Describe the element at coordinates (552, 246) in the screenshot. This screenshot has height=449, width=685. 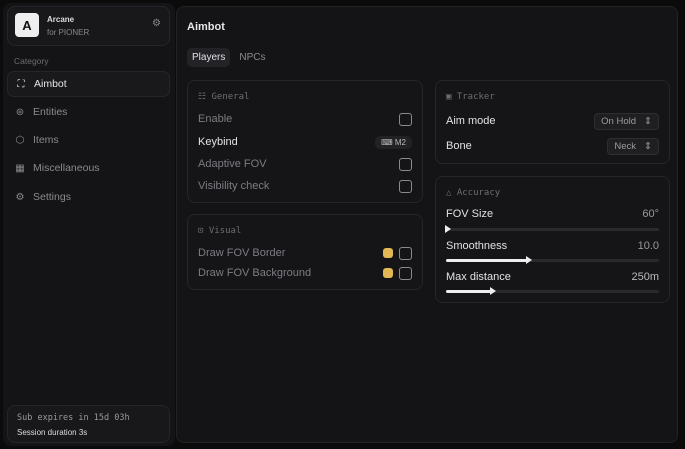
I see `smoothness-row: Smoothness 10.0` at that location.